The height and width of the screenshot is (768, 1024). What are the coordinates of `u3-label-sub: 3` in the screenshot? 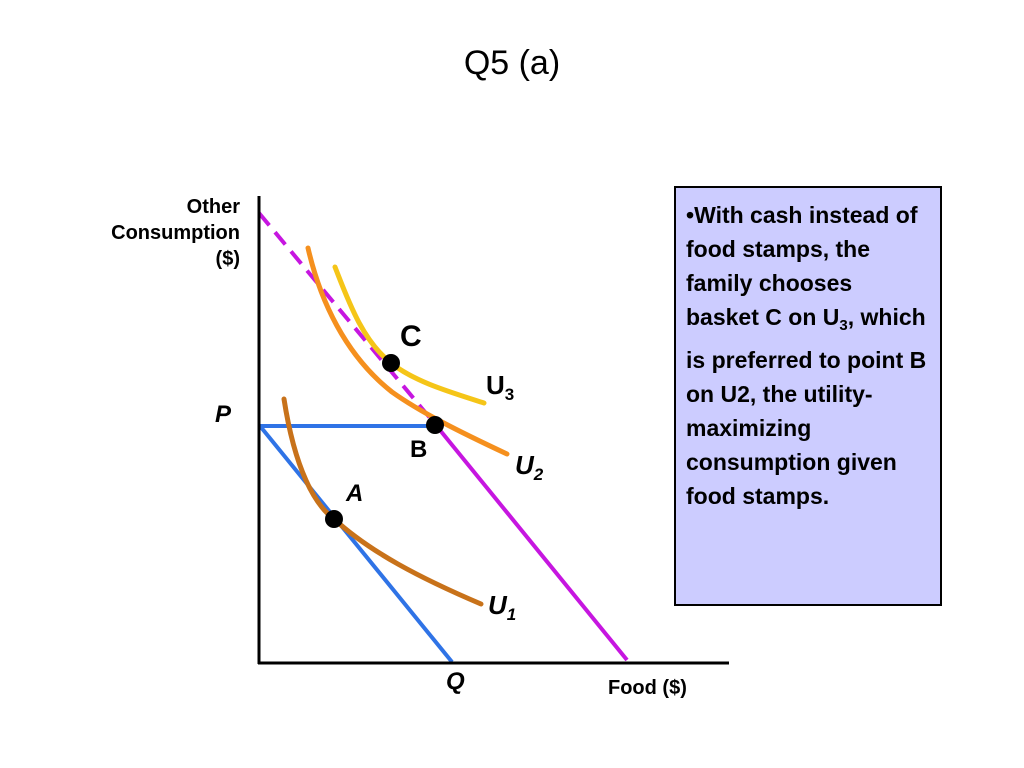 It's located at (509, 394).